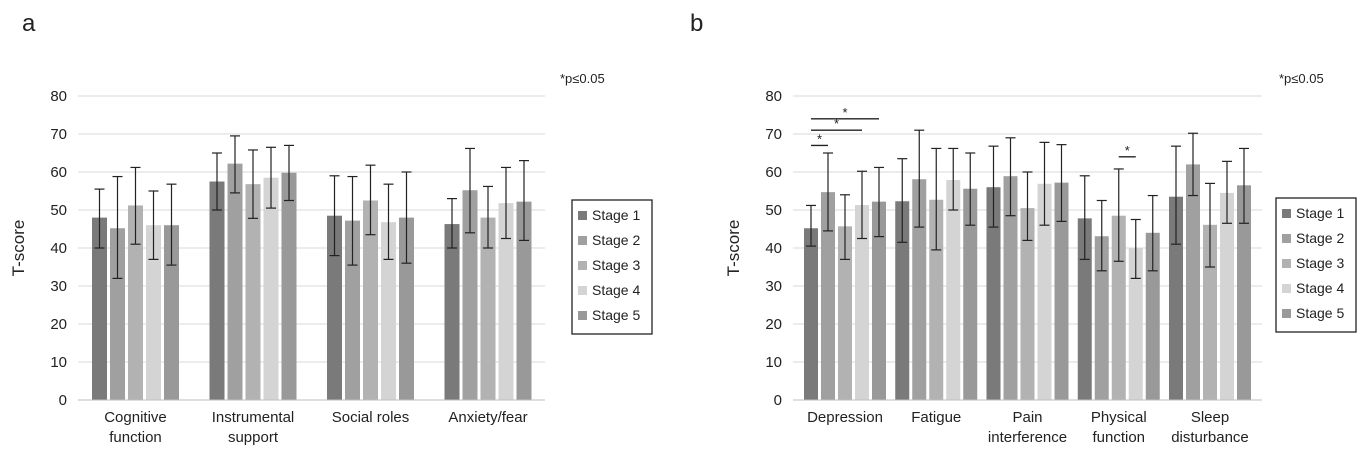 The image size is (1360, 456). Describe the element at coordinates (253, 427) in the screenshot. I see `panel-a-category-label: Instrumental support` at that location.